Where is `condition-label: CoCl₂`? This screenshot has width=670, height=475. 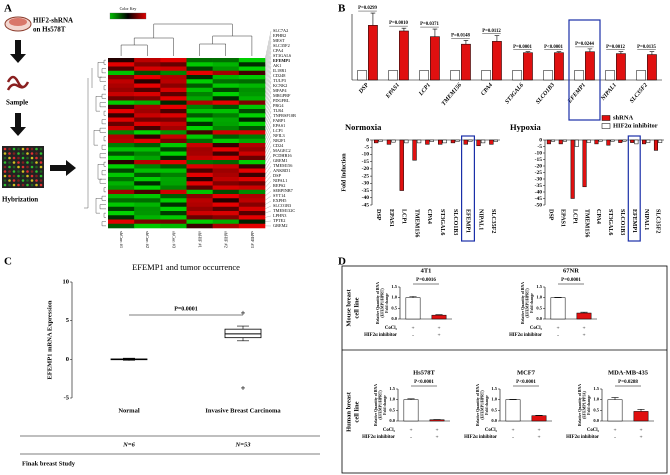
condition-label: CoCl₂ is located at coordinates (536, 328).